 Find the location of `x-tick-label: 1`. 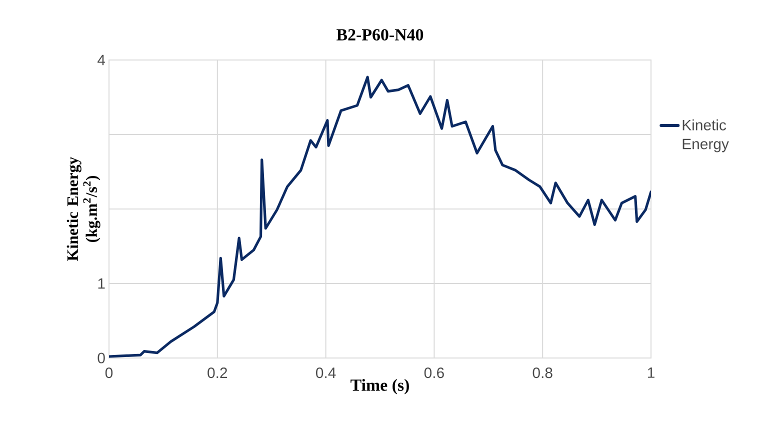

x-tick-label: 1 is located at coordinates (651, 373).